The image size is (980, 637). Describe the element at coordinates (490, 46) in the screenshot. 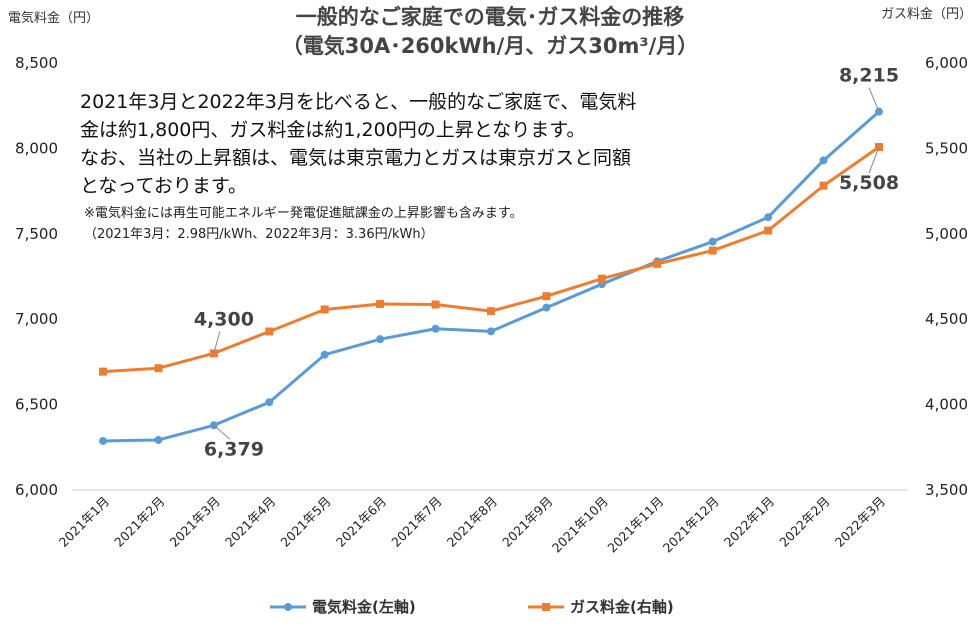

I see `chart-subtitle: （電気30A･260kWh/月、ガス30m³/月）` at that location.